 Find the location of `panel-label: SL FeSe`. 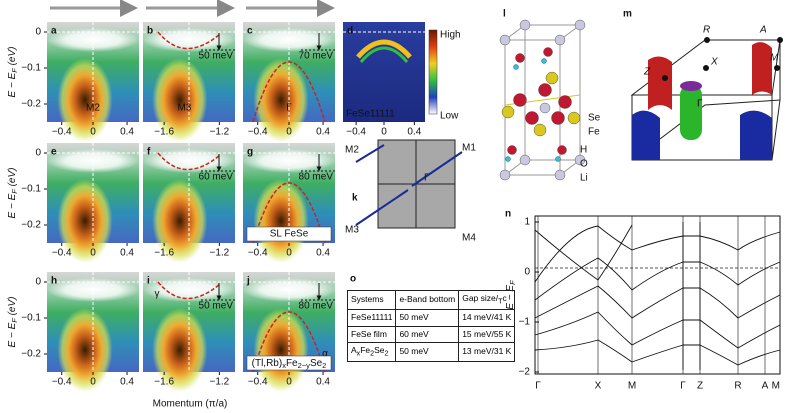

panel-label: SL FeSe is located at coordinates (289, 234).